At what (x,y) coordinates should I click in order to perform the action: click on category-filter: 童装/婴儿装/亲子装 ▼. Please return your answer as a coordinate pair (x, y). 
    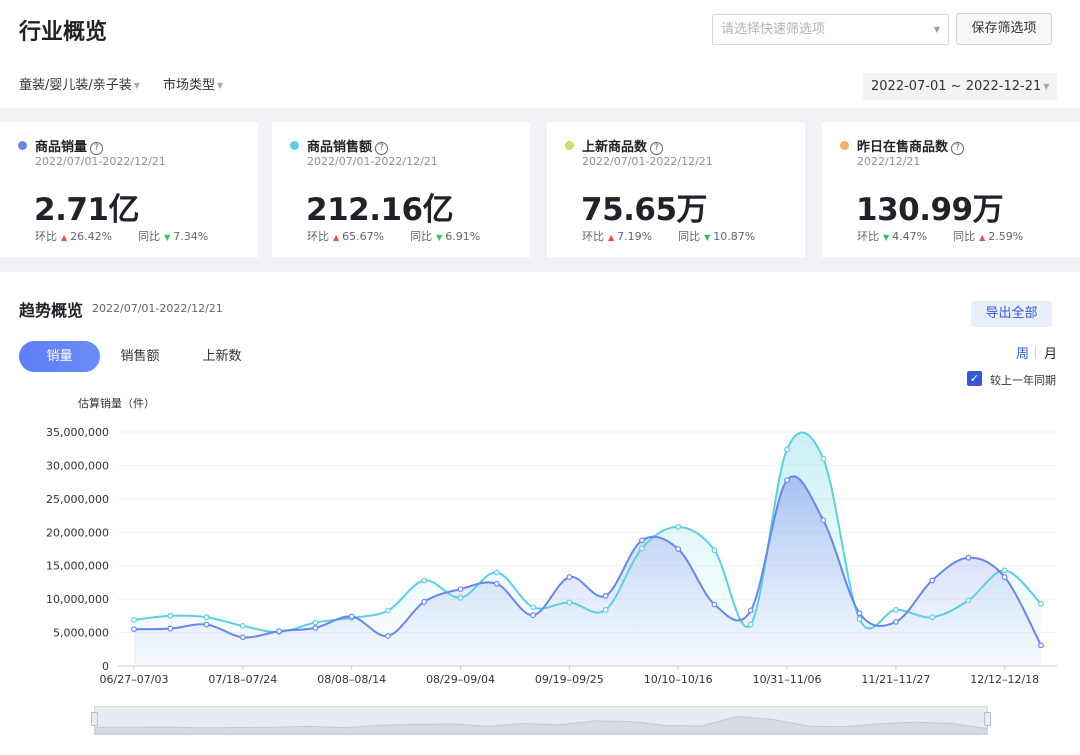
    Looking at the image, I should click on (79, 83).